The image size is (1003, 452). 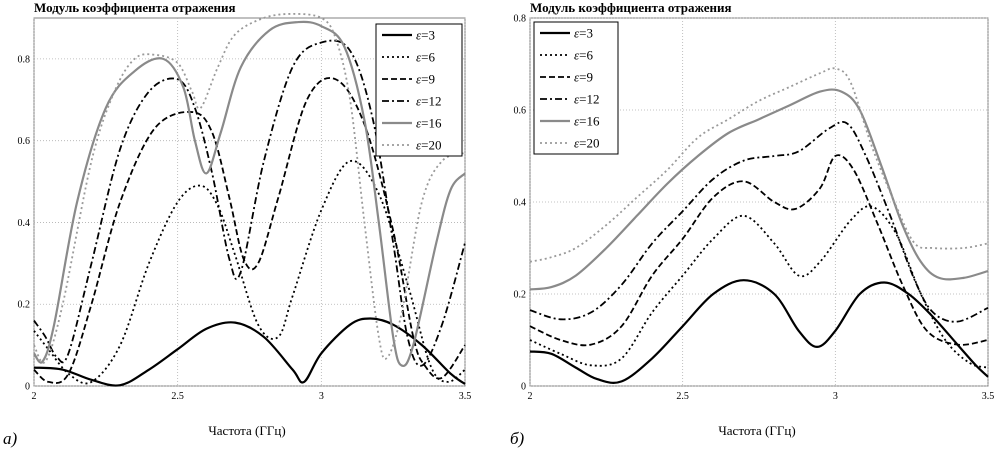 What do you see at coordinates (425, 35) in the screenshot?
I see `chart-a-legend-label-eps-3: ε=3` at bounding box center [425, 35].